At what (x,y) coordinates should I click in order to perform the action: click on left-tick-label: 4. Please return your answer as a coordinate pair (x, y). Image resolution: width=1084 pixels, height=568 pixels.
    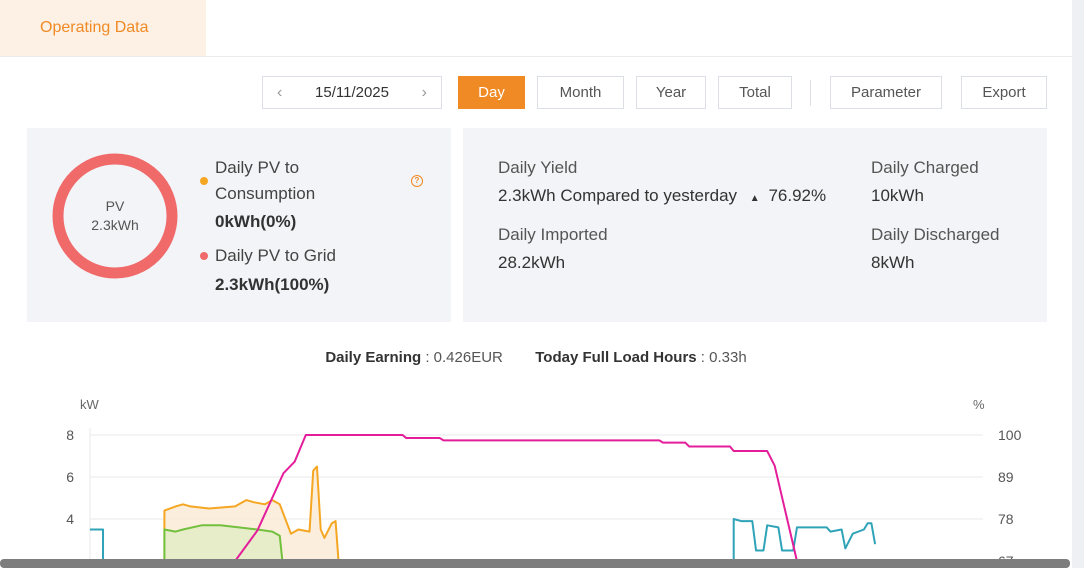
    Looking at the image, I should click on (70, 519).